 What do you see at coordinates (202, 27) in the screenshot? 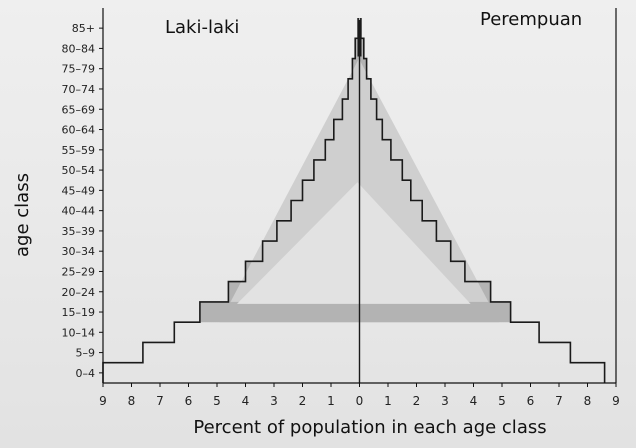
I see `left-group-label: Laki-laki` at bounding box center [202, 27].